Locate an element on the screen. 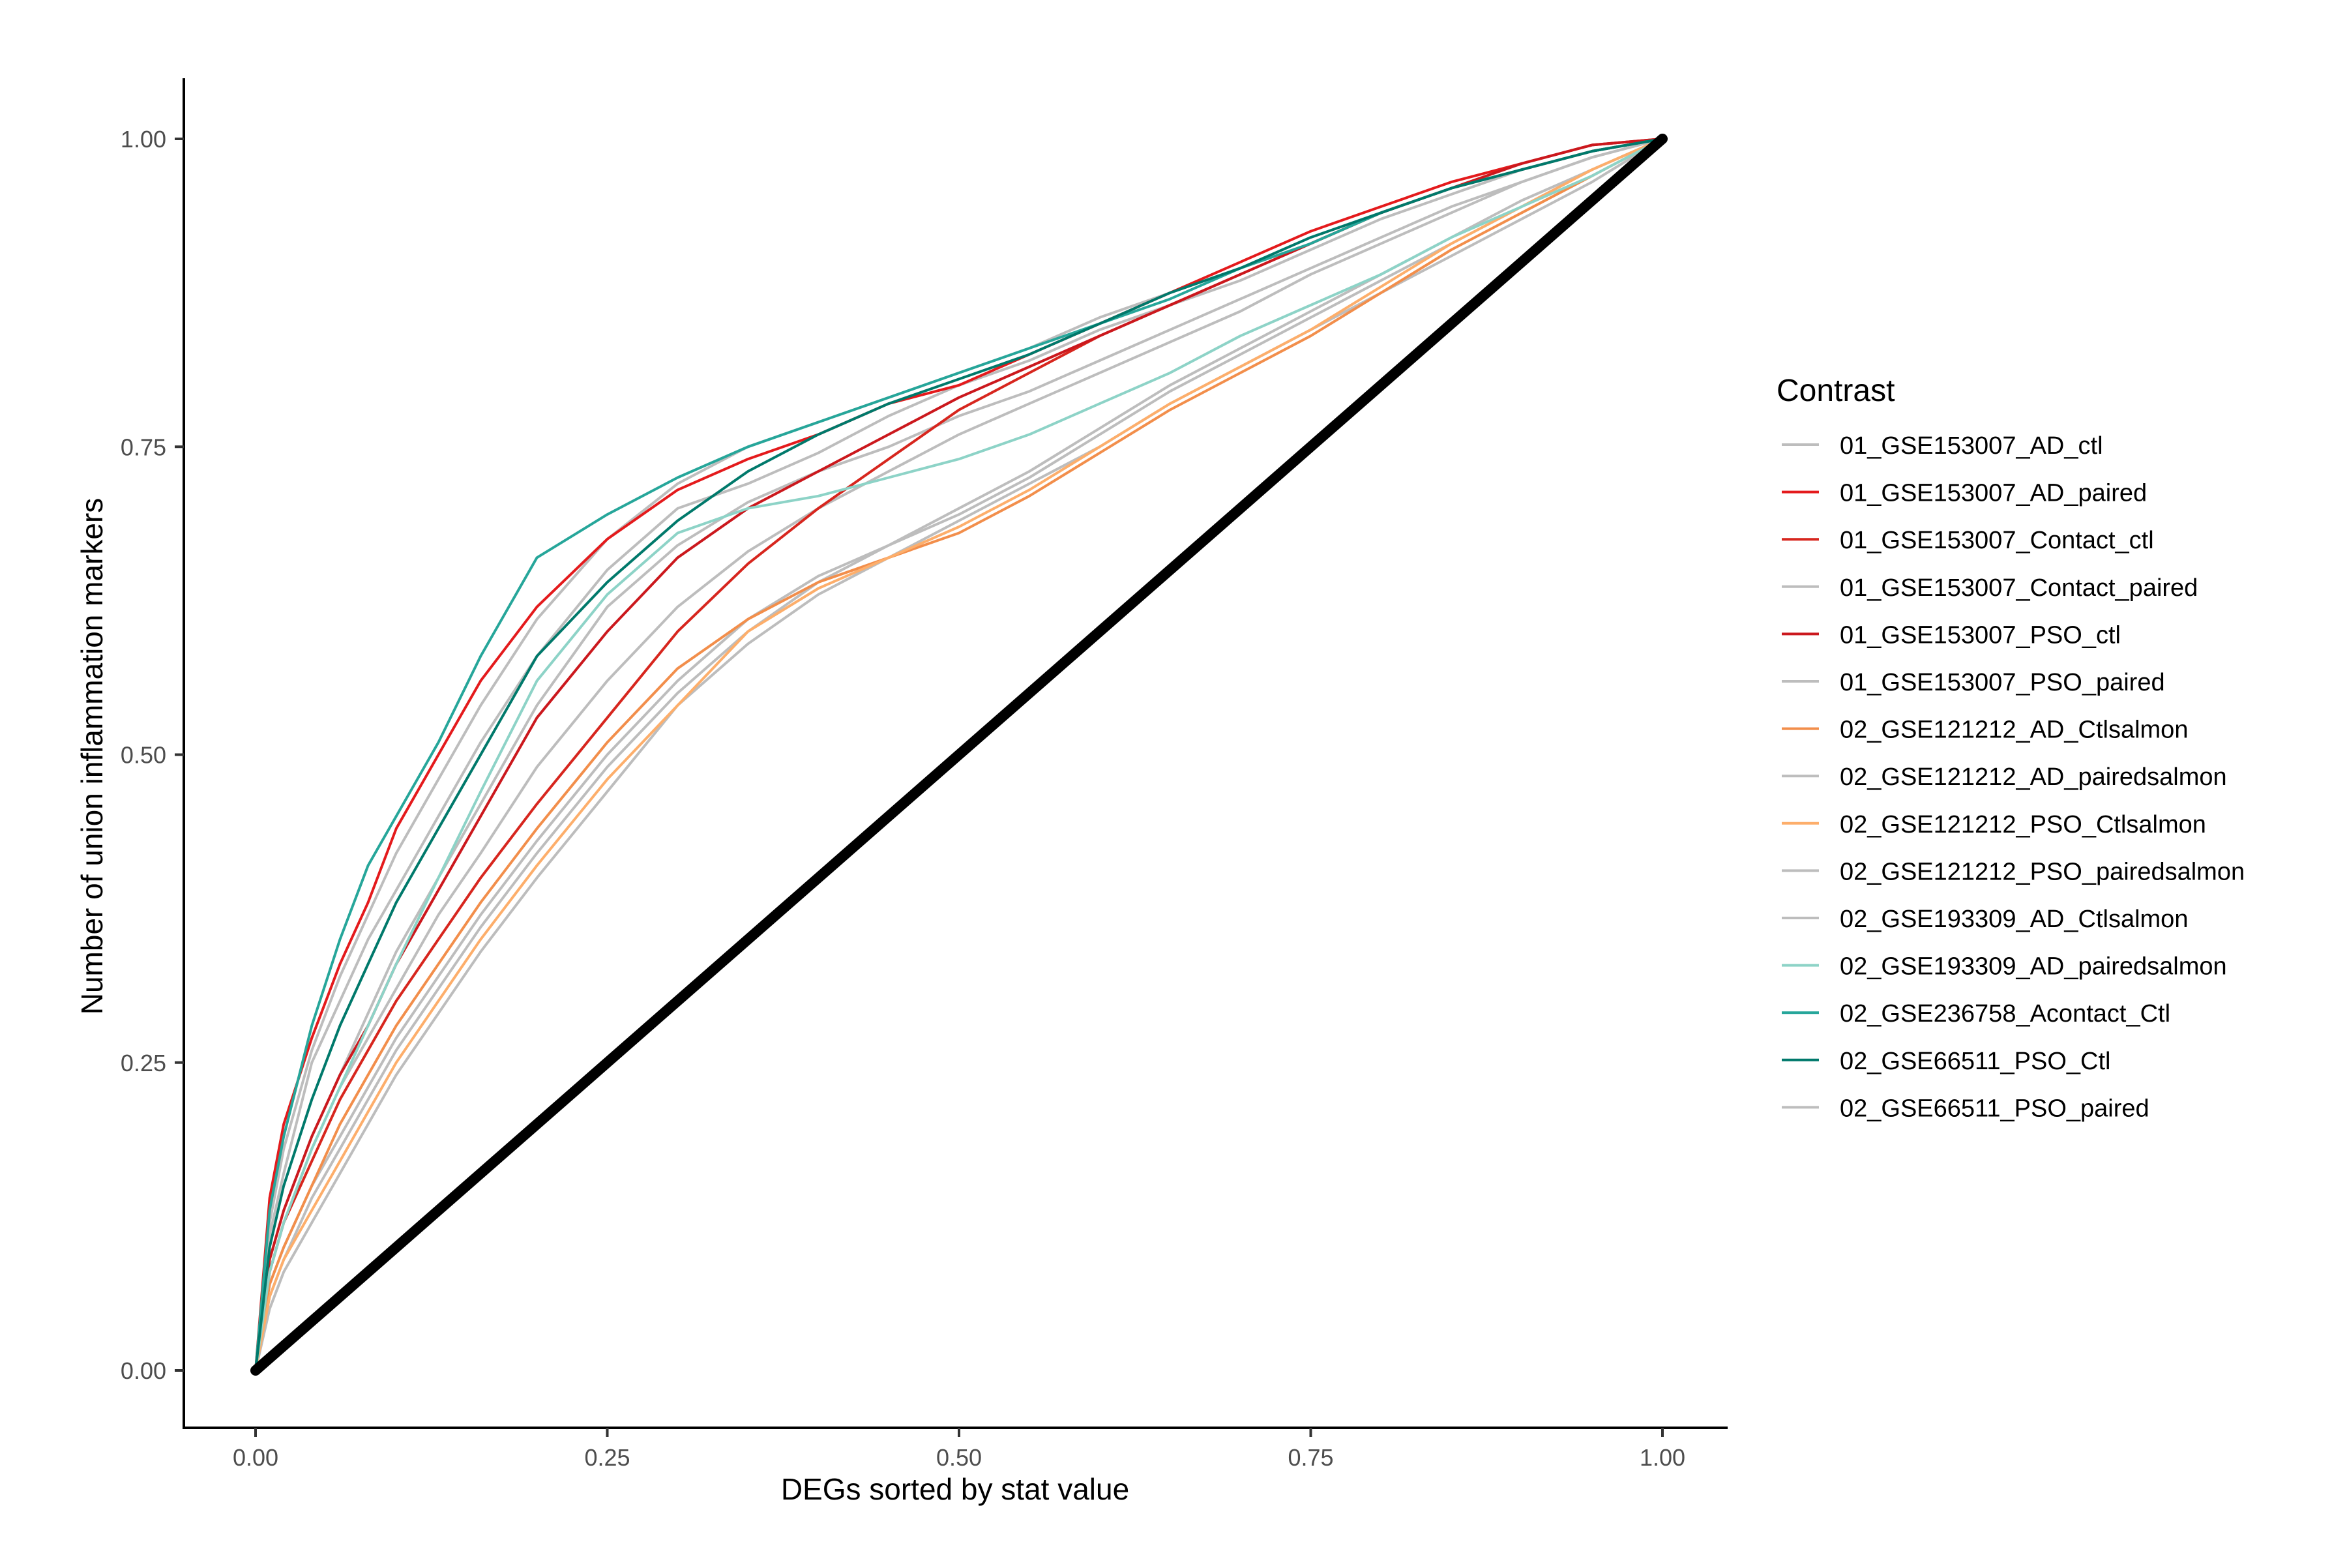  legend-item: 01_GSE153007_PSO_ctl is located at coordinates (1951, 635).